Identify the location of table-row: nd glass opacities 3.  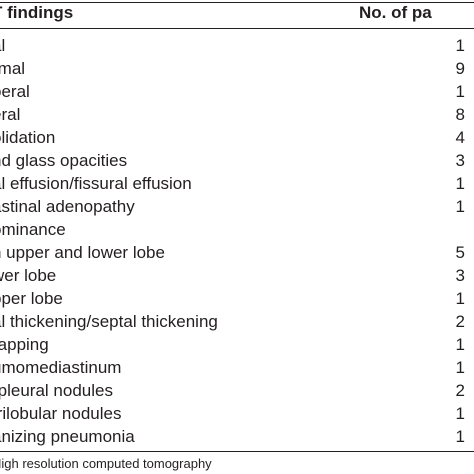
(237, 160).